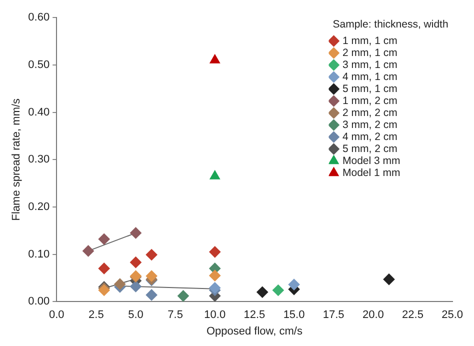  What do you see at coordinates (39, 64) in the screenshot?
I see `y-tick-label: 0.50` at bounding box center [39, 64].